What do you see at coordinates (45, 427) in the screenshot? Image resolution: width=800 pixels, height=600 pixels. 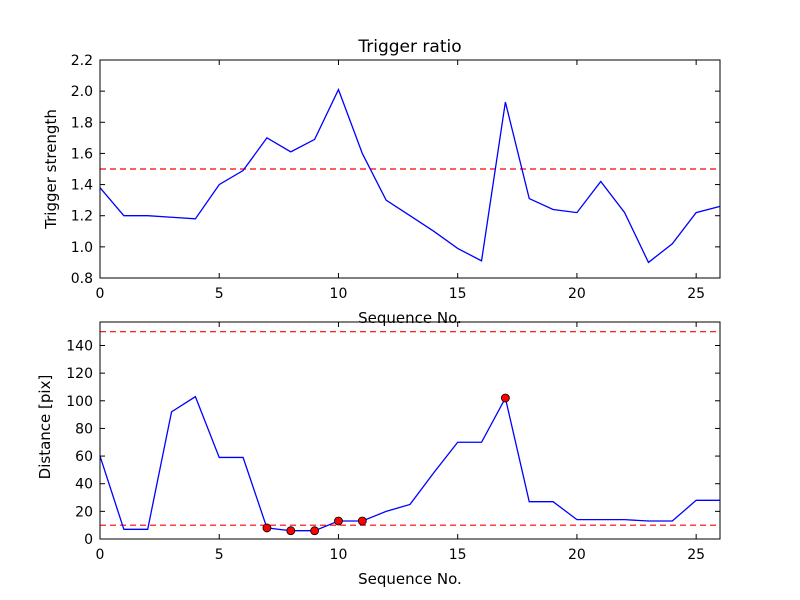 I see `y-axis-label: Distance [pix]` at bounding box center [45, 427].